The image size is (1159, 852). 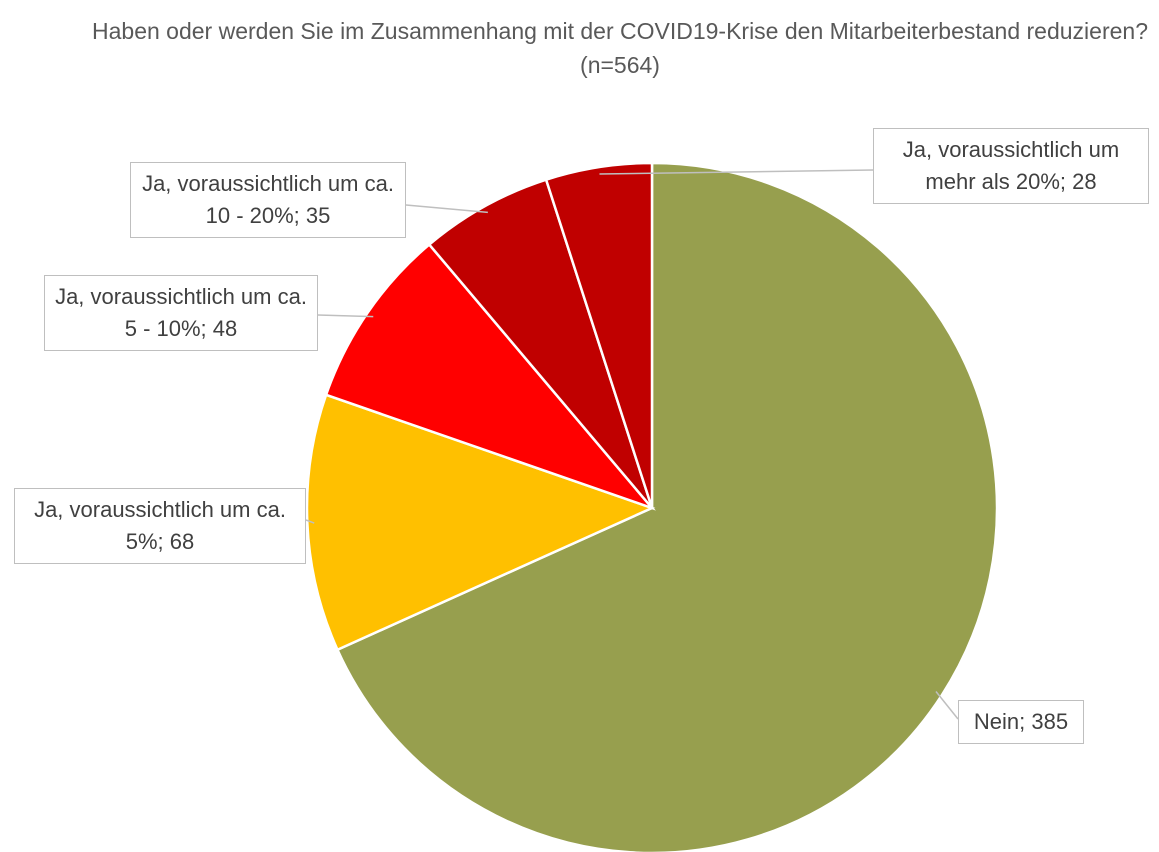 What do you see at coordinates (160, 526) in the screenshot?
I see `data-label: Ja, voraussichtlich um ca. 5%; 68` at bounding box center [160, 526].